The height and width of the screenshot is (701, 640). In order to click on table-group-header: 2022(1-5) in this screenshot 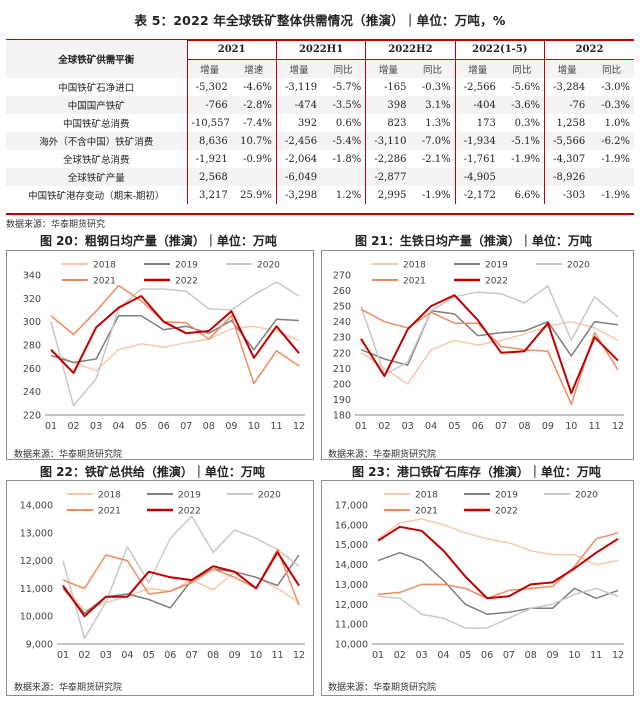, I will do `click(499, 50)`.